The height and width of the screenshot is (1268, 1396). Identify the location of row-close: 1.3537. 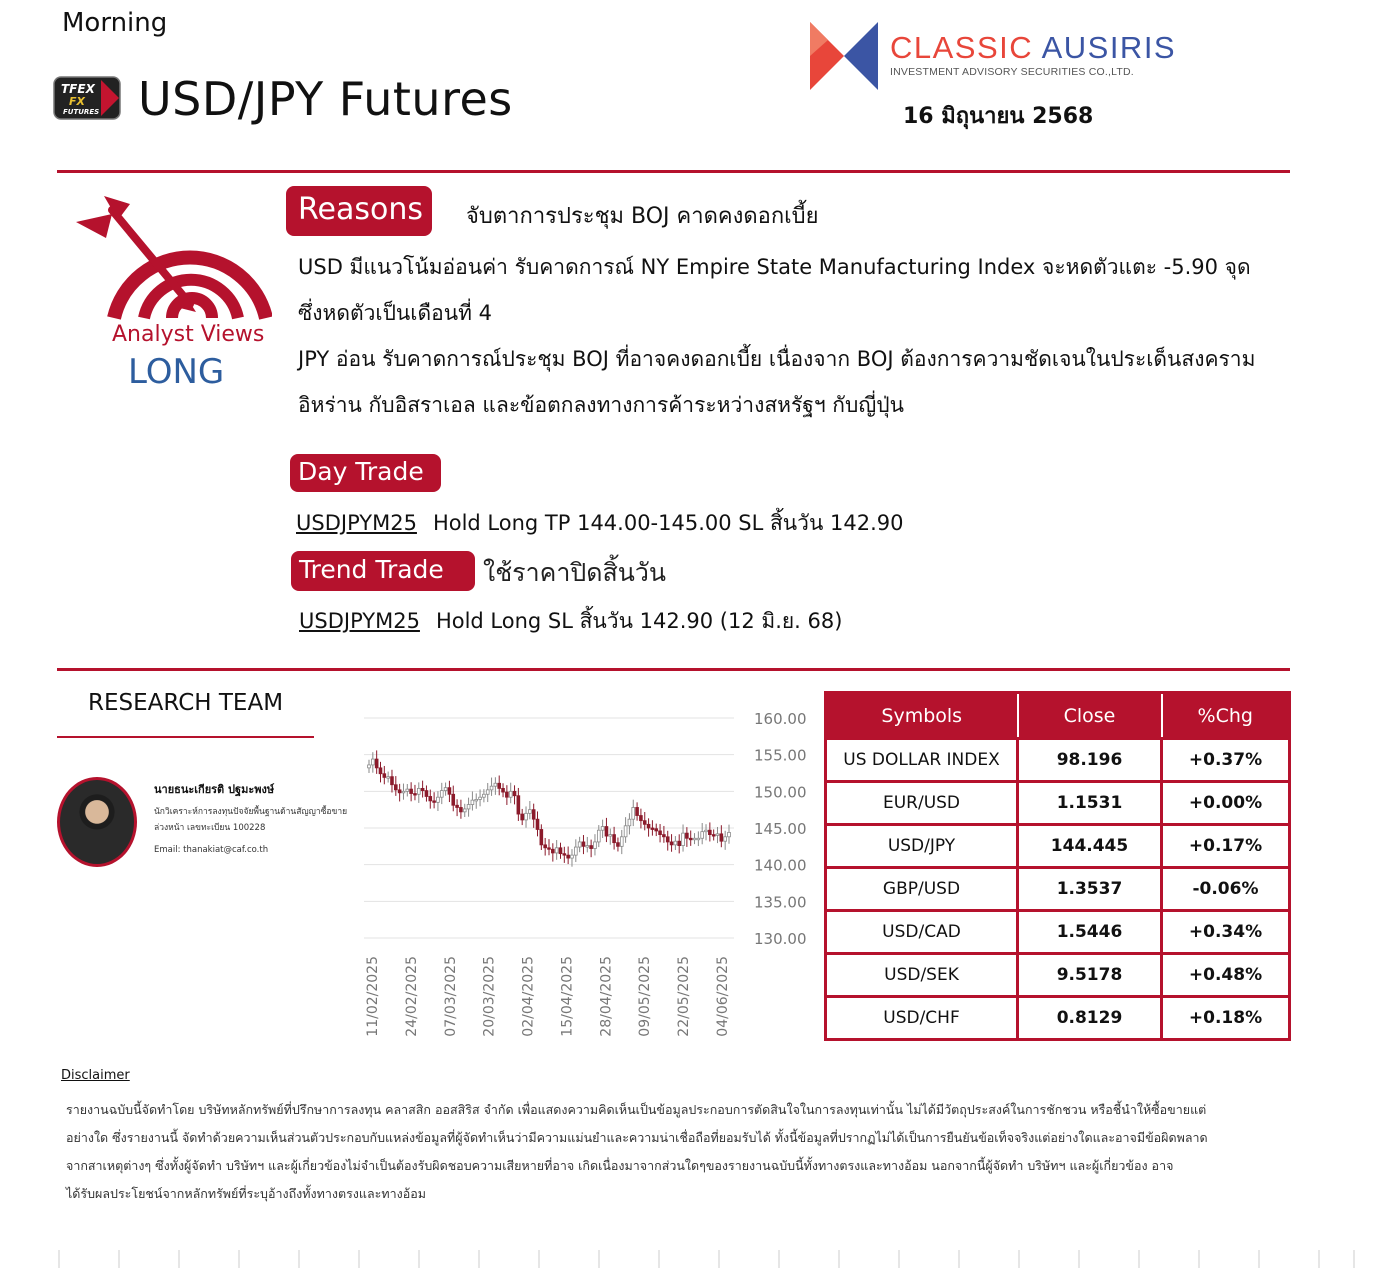
(1090, 888).